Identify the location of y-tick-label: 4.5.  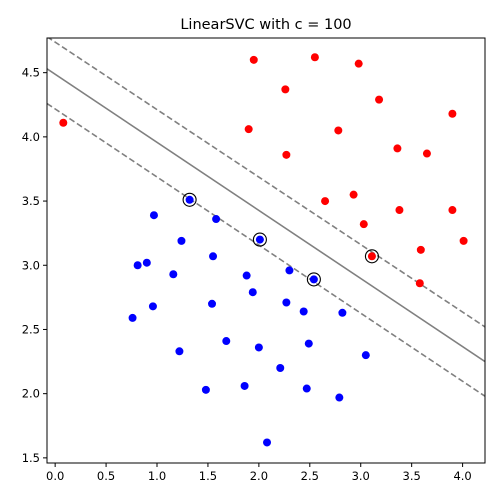
(31, 73).